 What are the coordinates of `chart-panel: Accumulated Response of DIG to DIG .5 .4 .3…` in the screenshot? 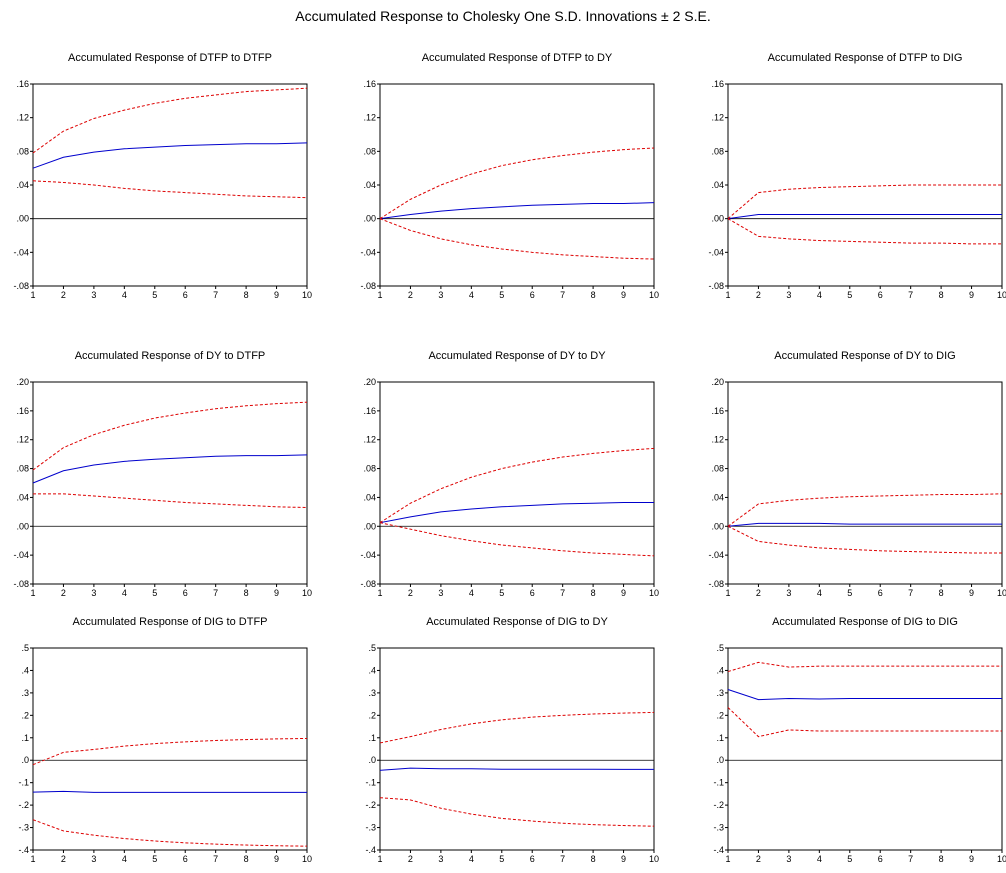 It's located at (859, 740).